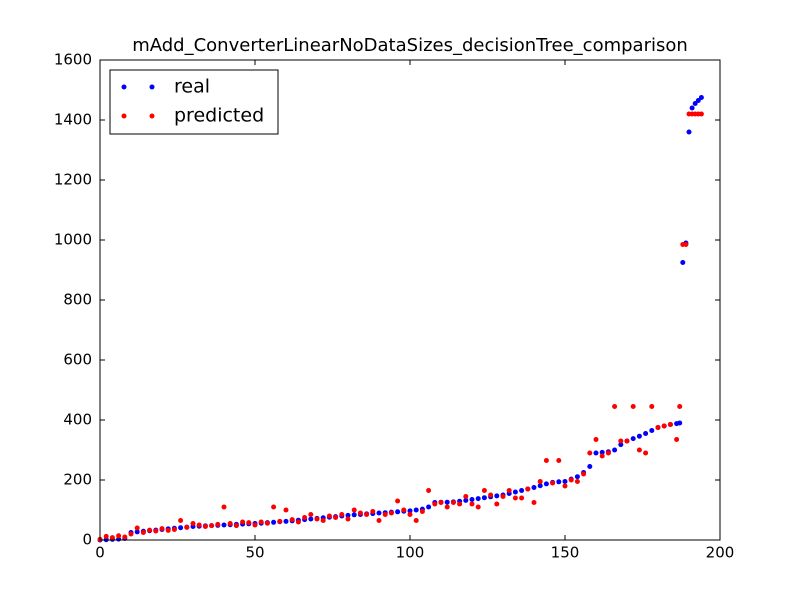  What do you see at coordinates (77, 420) in the screenshot?
I see `y-tick-label: 400` at bounding box center [77, 420].